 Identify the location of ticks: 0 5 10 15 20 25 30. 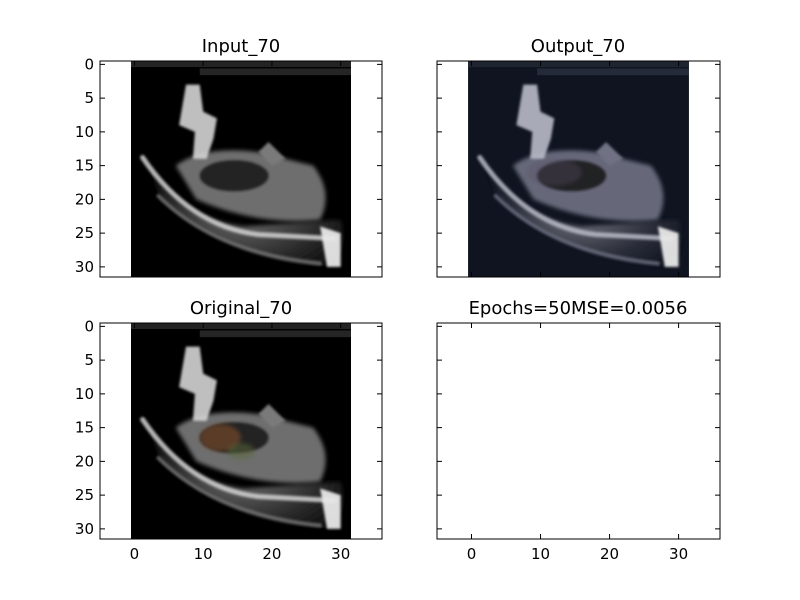
(228, 166).